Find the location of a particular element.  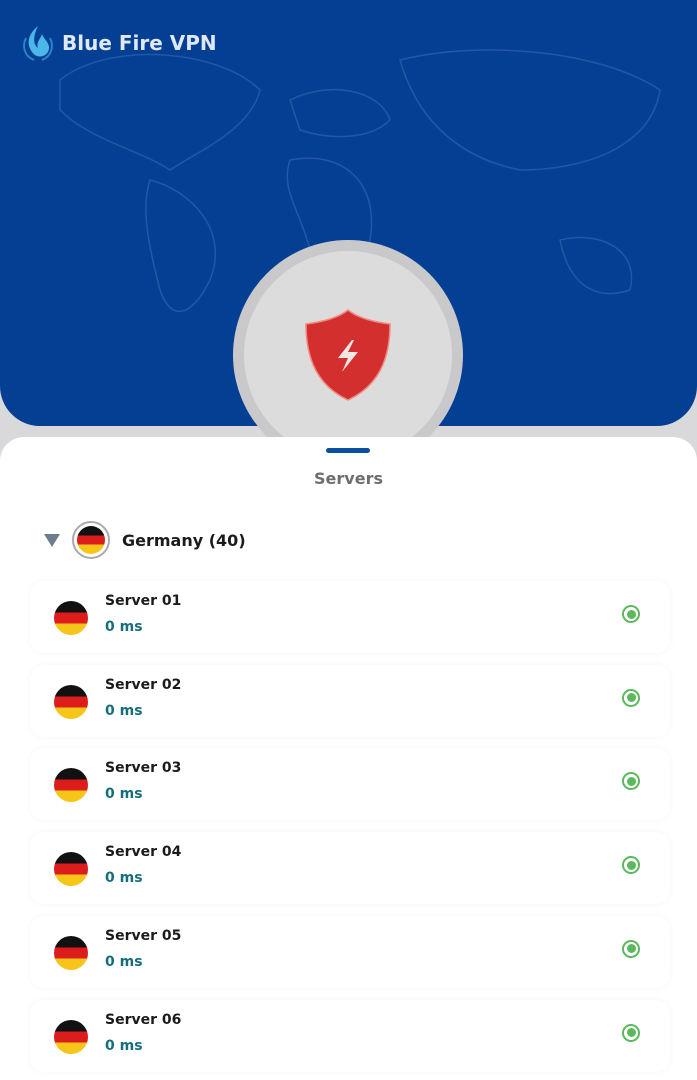

server-row: Server 05 0 ms is located at coordinates (350, 951).